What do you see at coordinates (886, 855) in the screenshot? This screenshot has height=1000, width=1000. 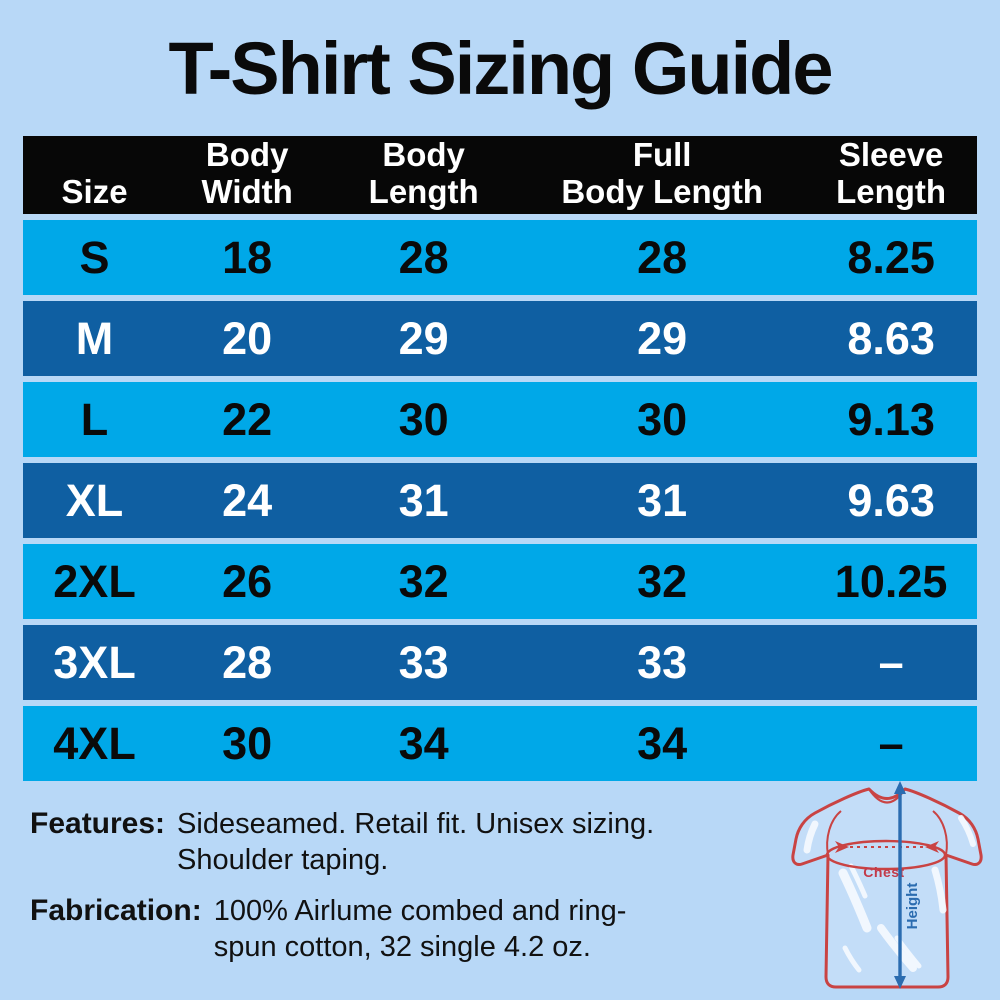 I see `chest-measure-ellipse` at bounding box center [886, 855].